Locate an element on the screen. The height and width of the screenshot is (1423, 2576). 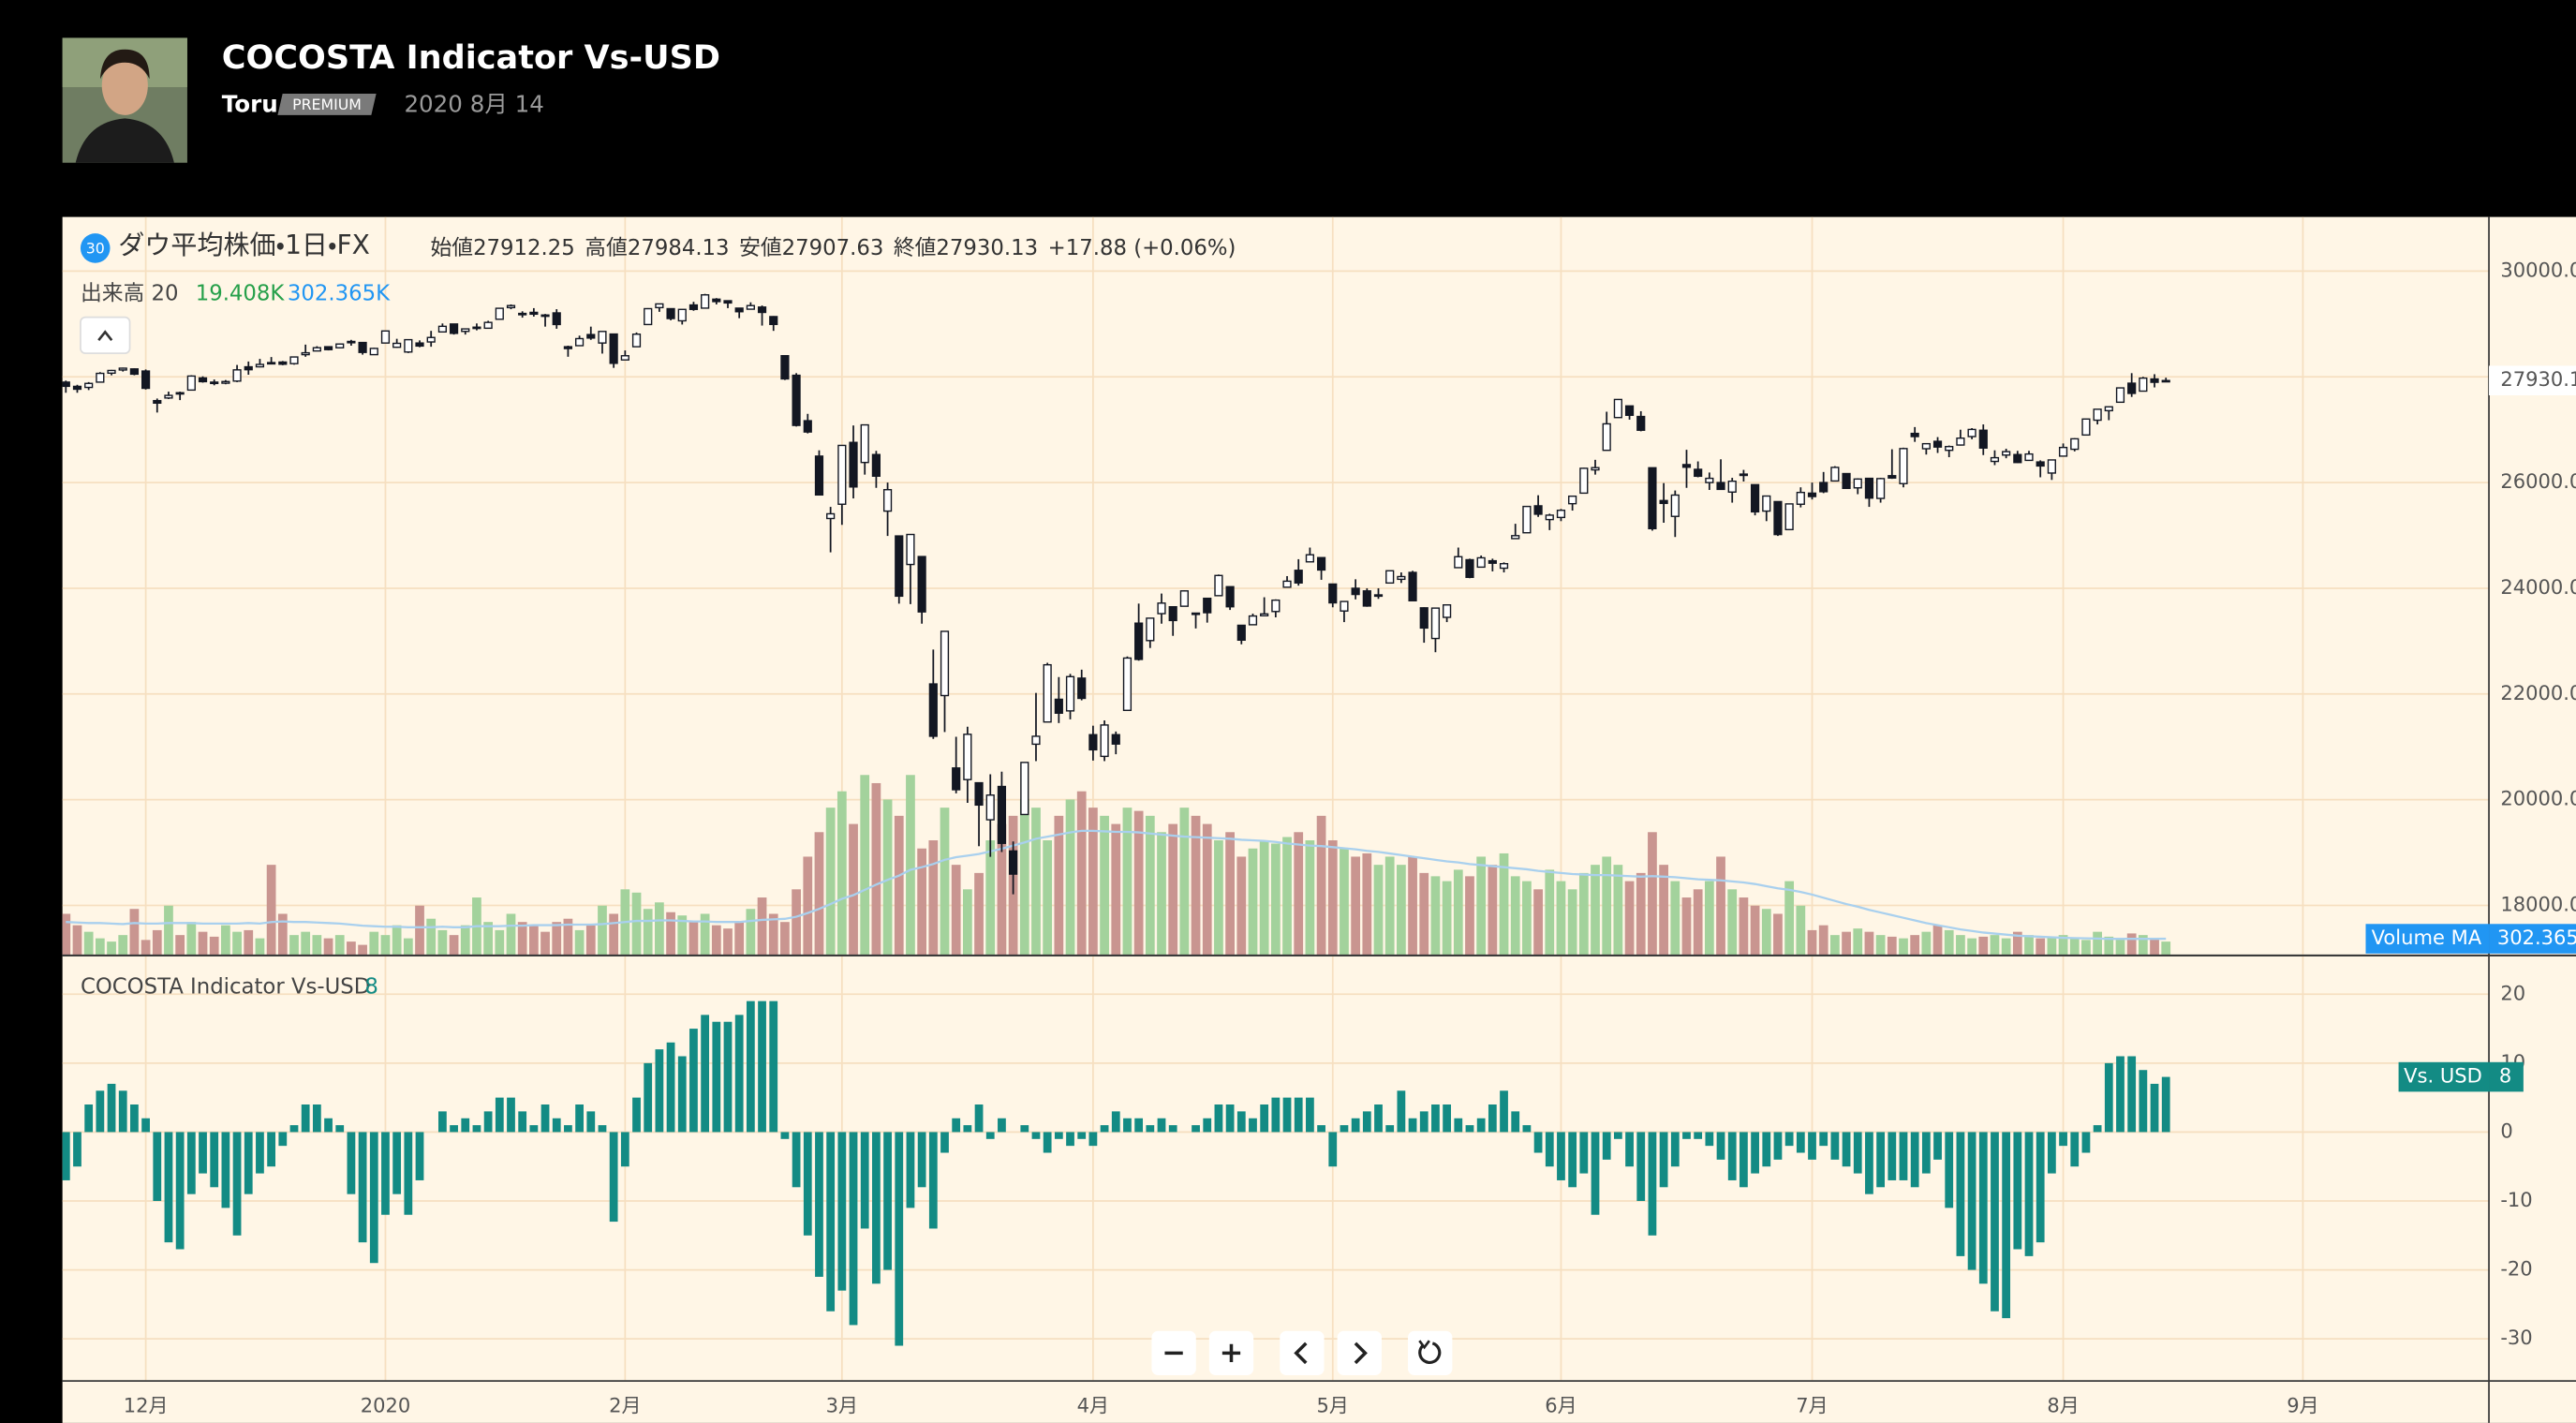
author-name: Toru is located at coordinates (250, 104).